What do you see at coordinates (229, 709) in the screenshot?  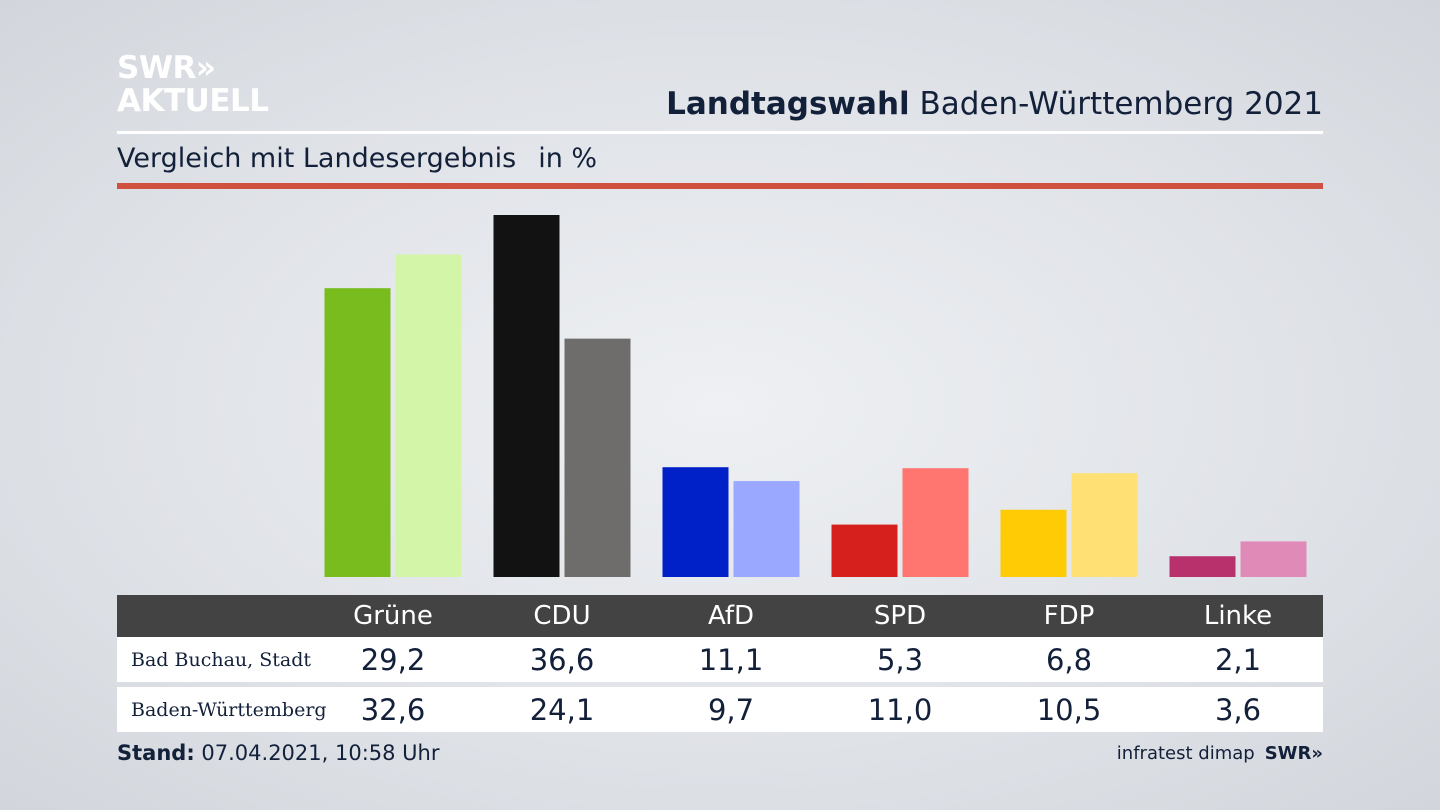 I see `row-label: Baden-Württemberg` at bounding box center [229, 709].